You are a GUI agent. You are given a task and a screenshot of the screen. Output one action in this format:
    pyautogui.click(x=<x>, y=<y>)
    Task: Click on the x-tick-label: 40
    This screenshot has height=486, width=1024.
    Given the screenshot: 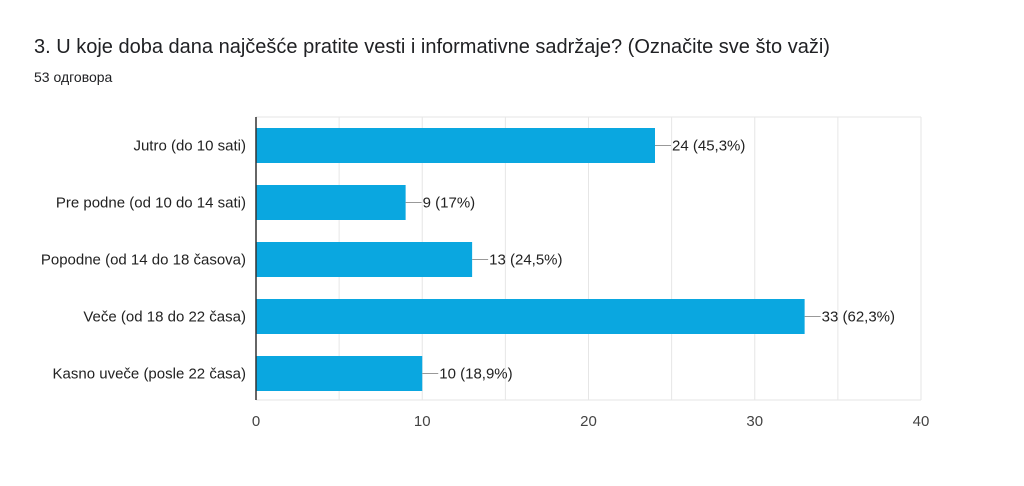 What is the action you would take?
    pyautogui.click(x=921, y=421)
    